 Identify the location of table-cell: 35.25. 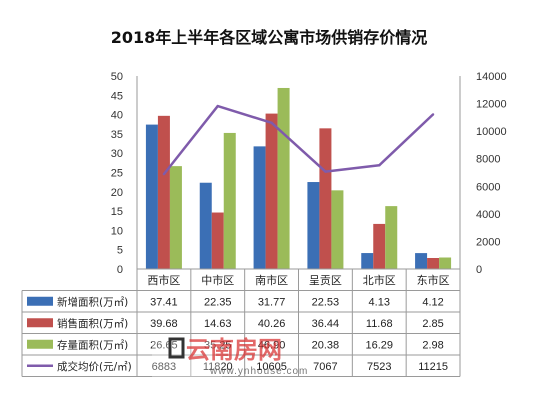
(218, 345).